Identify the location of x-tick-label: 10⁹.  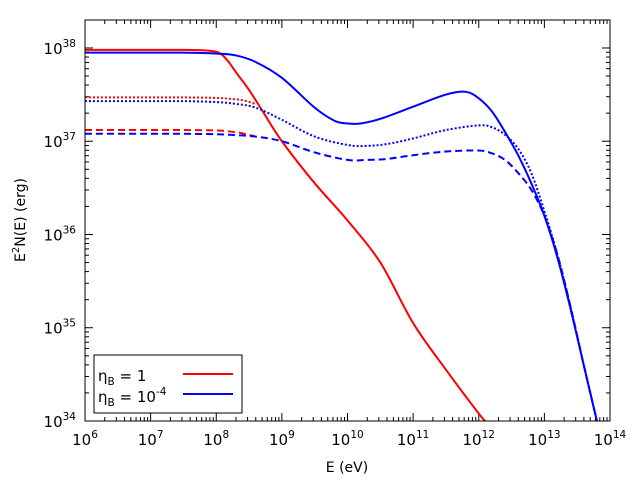
(282, 439).